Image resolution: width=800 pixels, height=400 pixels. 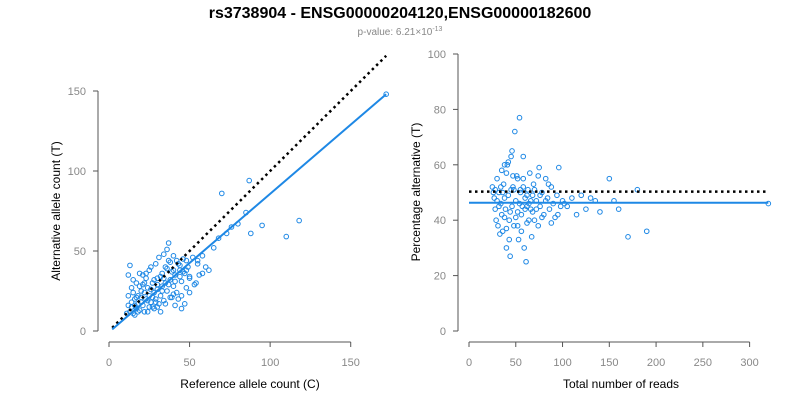 What do you see at coordinates (416, 192) in the screenshot?
I see `y-axis-label: Percentage alternative (T)` at bounding box center [416, 192].